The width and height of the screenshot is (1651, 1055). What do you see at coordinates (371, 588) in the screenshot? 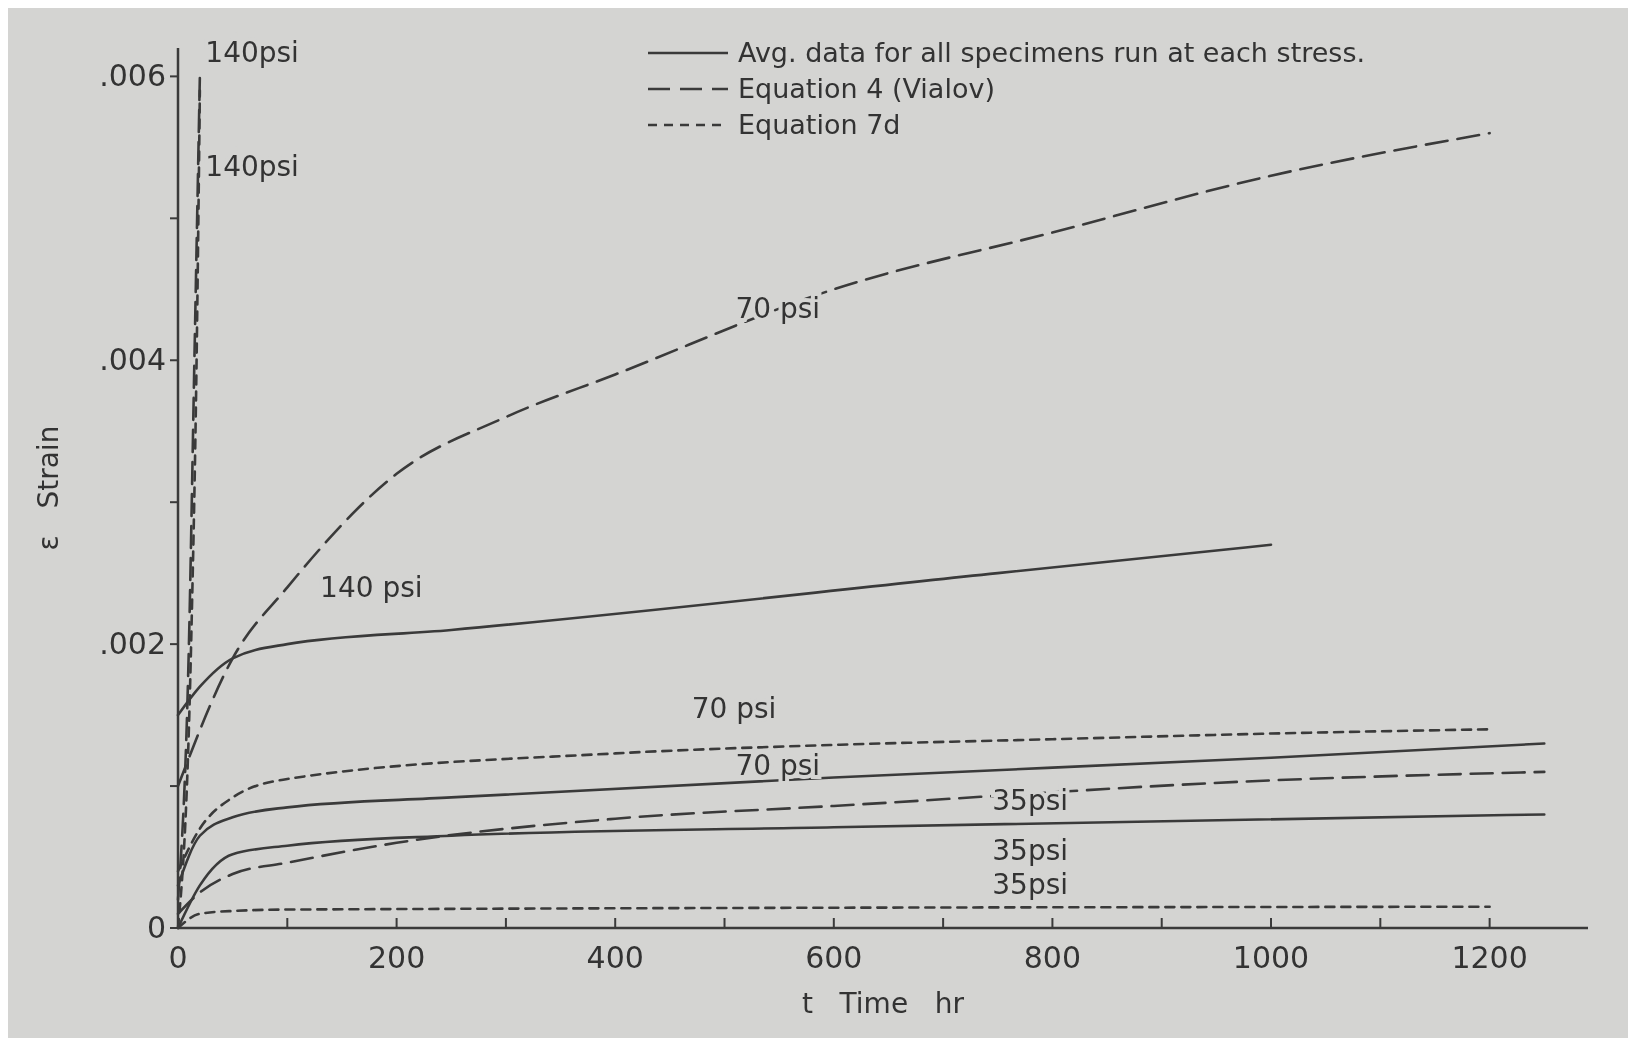
I see `annotation: 140 psi` at bounding box center [371, 588].